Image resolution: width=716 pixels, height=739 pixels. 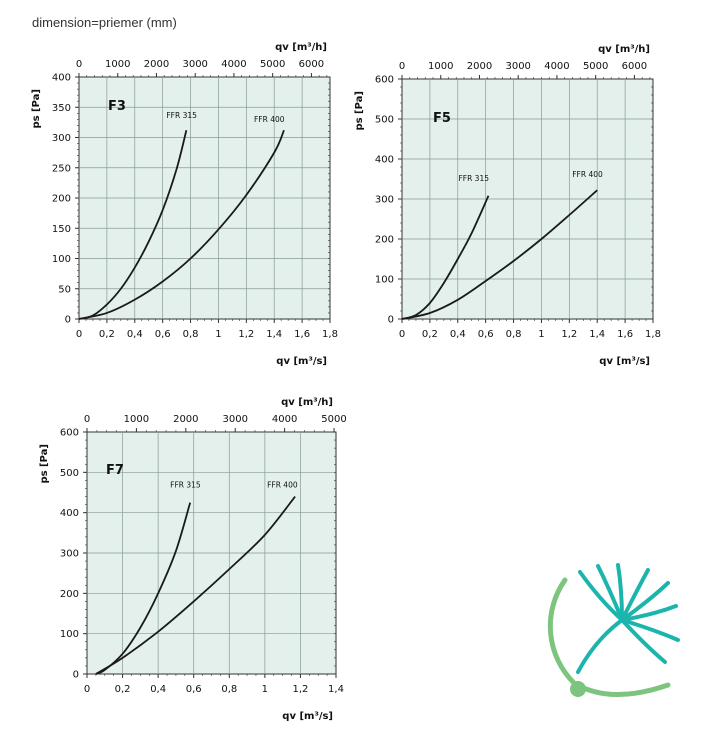 I want to click on logo-dot, so click(x=578, y=689).